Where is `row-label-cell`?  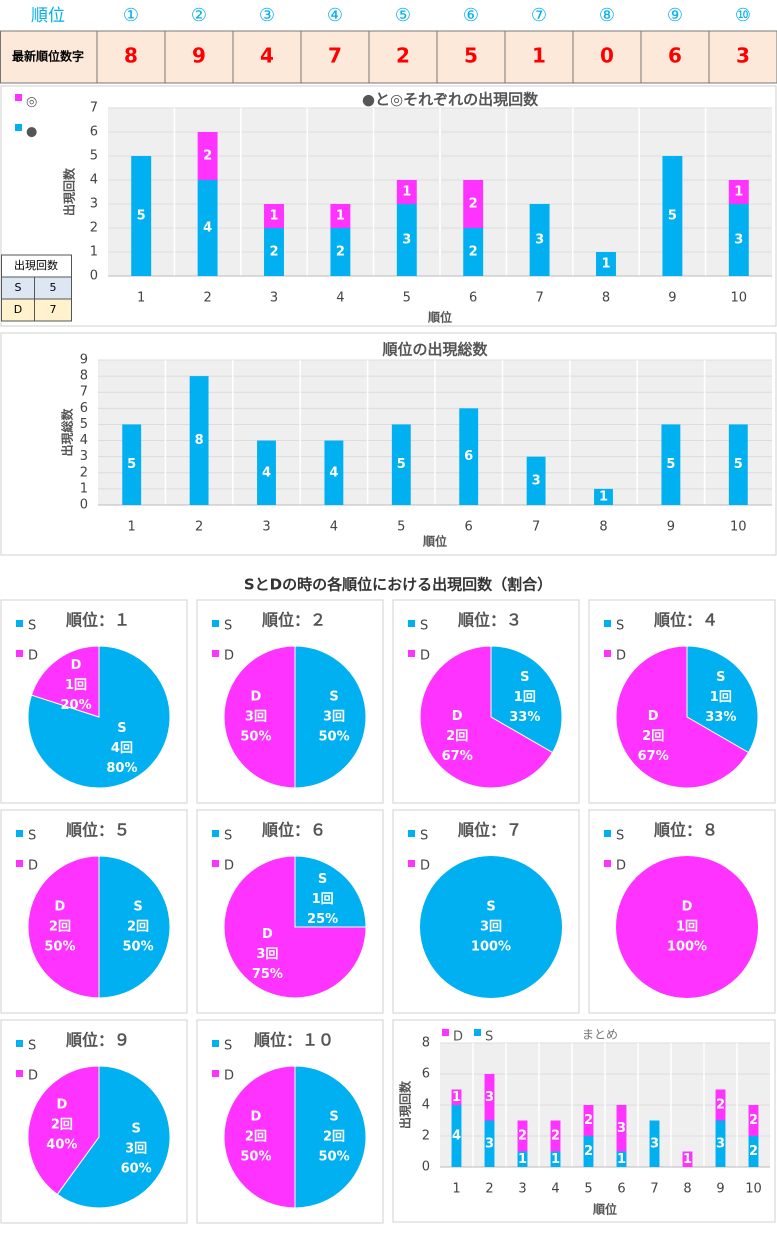 row-label-cell is located at coordinates (49, 57).